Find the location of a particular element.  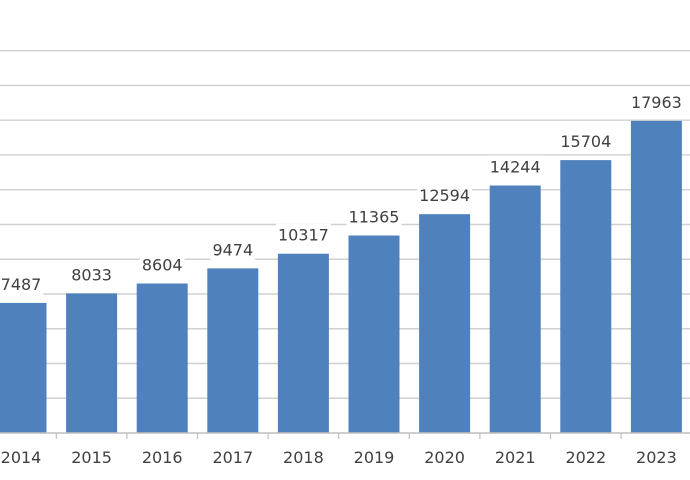

x-tick-labels: 2014 2015 2016 2017 2018 2019 2020 2021 2022 2023 is located at coordinates (339, 457).